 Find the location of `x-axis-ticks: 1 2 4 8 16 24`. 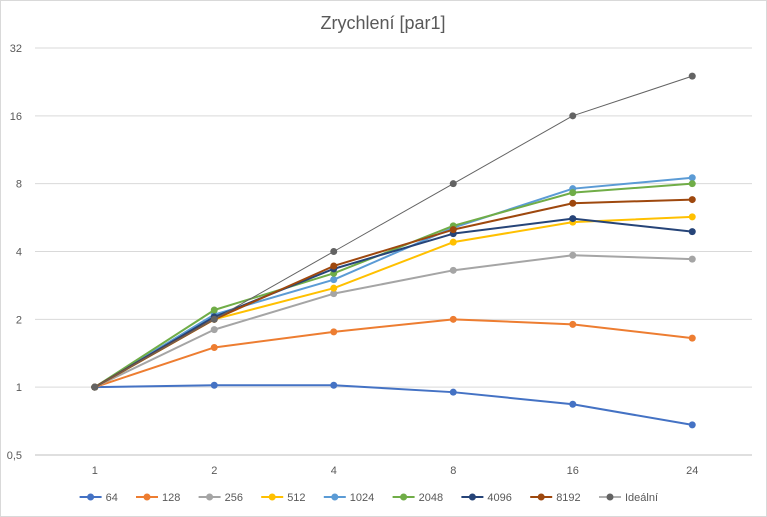

x-axis-ticks: 1 2 4 8 16 24 is located at coordinates (395, 471).